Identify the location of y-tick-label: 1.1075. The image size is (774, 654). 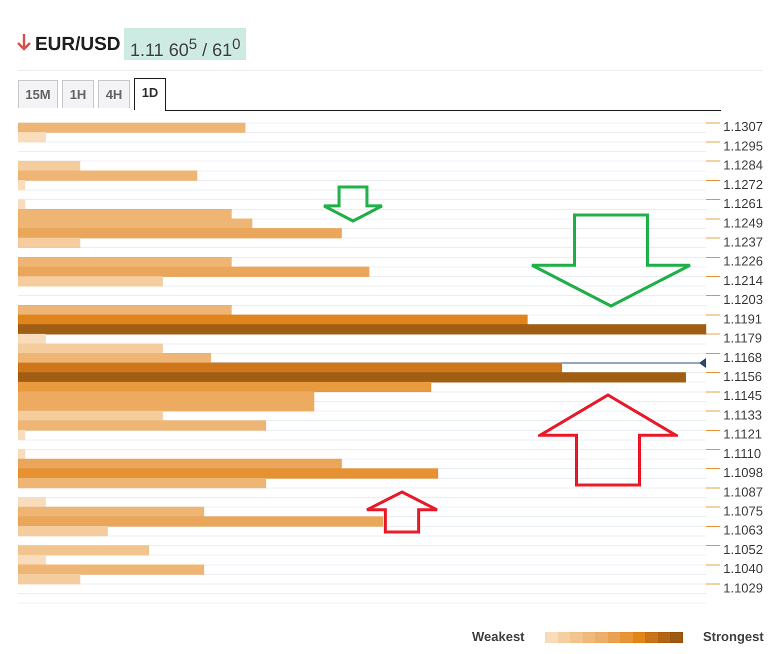
(743, 511).